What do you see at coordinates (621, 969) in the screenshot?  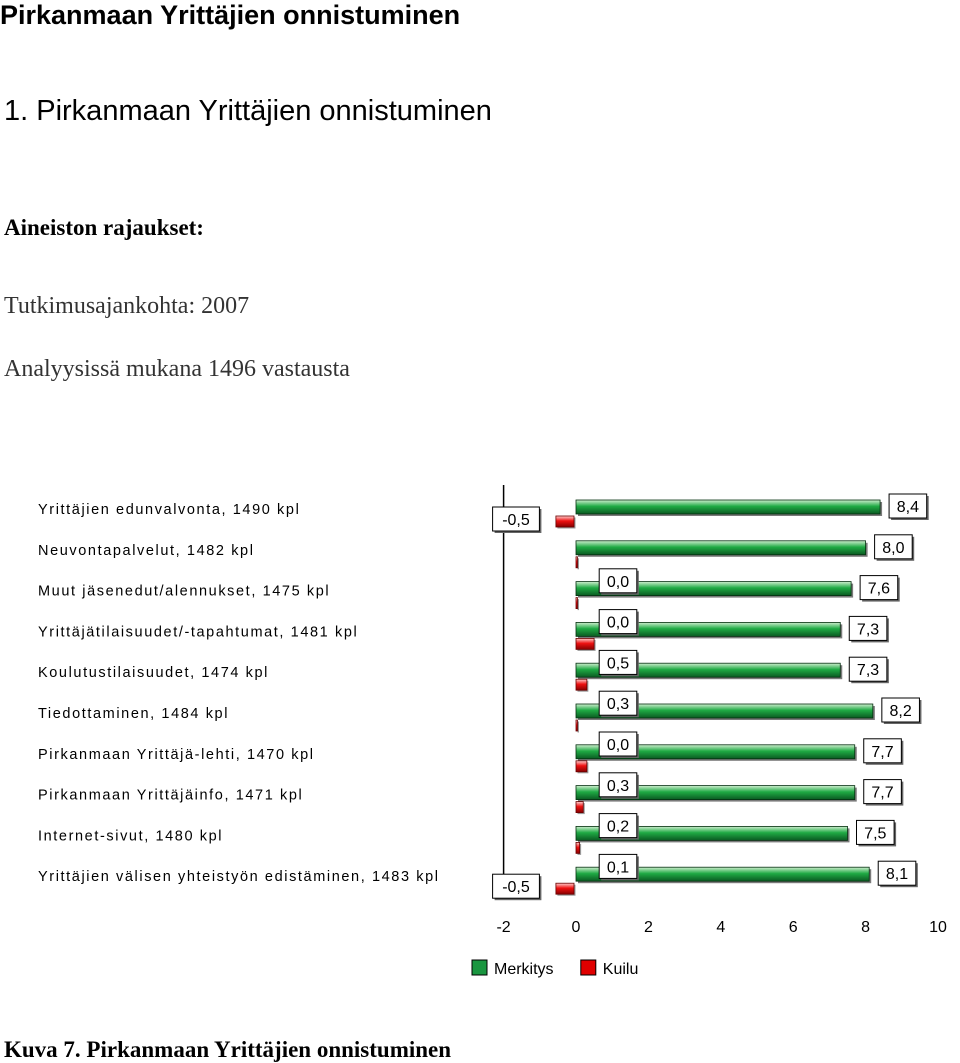 I see `legend-label: Kuilu` at bounding box center [621, 969].